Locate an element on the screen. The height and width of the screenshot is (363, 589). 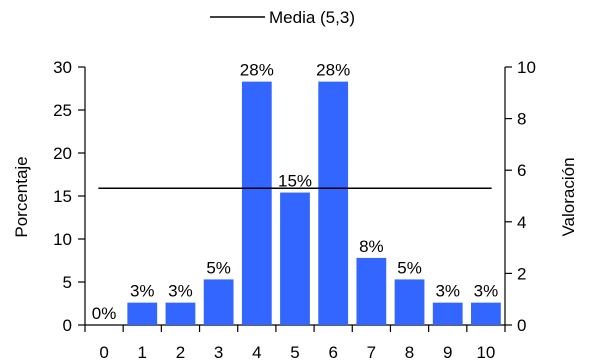
y-tick-label: 5 is located at coordinates (67, 282).